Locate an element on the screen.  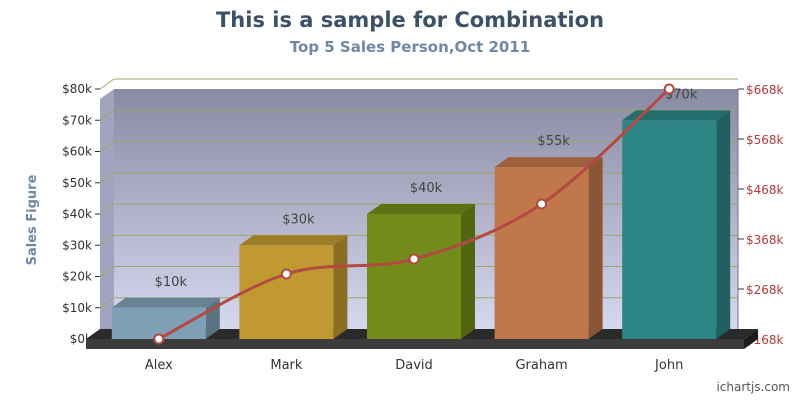
y-left-tick-label: $40k is located at coordinates (77, 214).